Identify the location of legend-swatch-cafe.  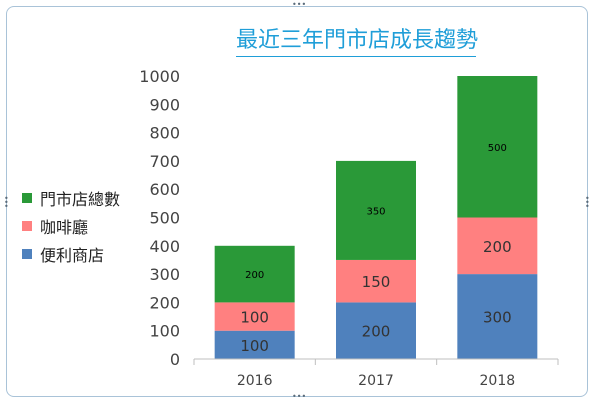
(27, 226).